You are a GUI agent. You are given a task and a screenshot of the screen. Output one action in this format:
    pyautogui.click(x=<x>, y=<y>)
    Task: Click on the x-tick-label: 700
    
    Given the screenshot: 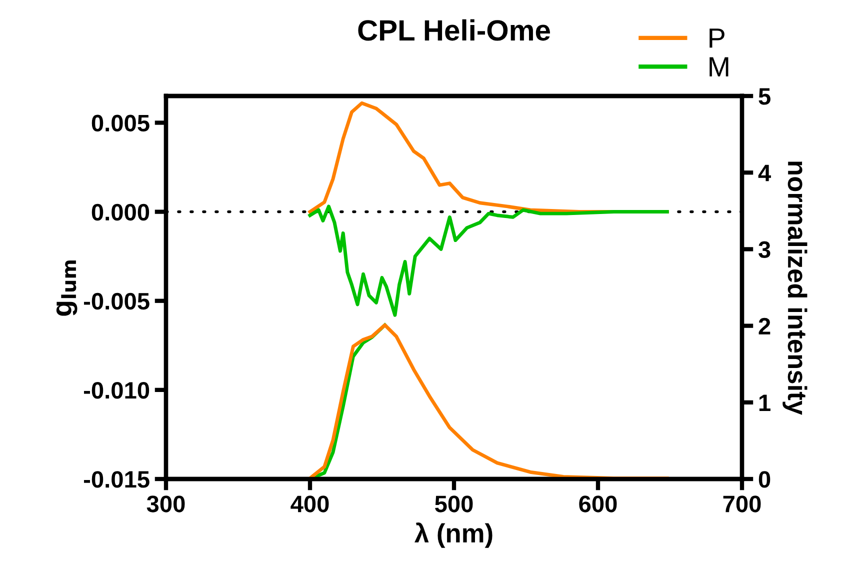 What is the action you would take?
    pyautogui.click(x=742, y=504)
    